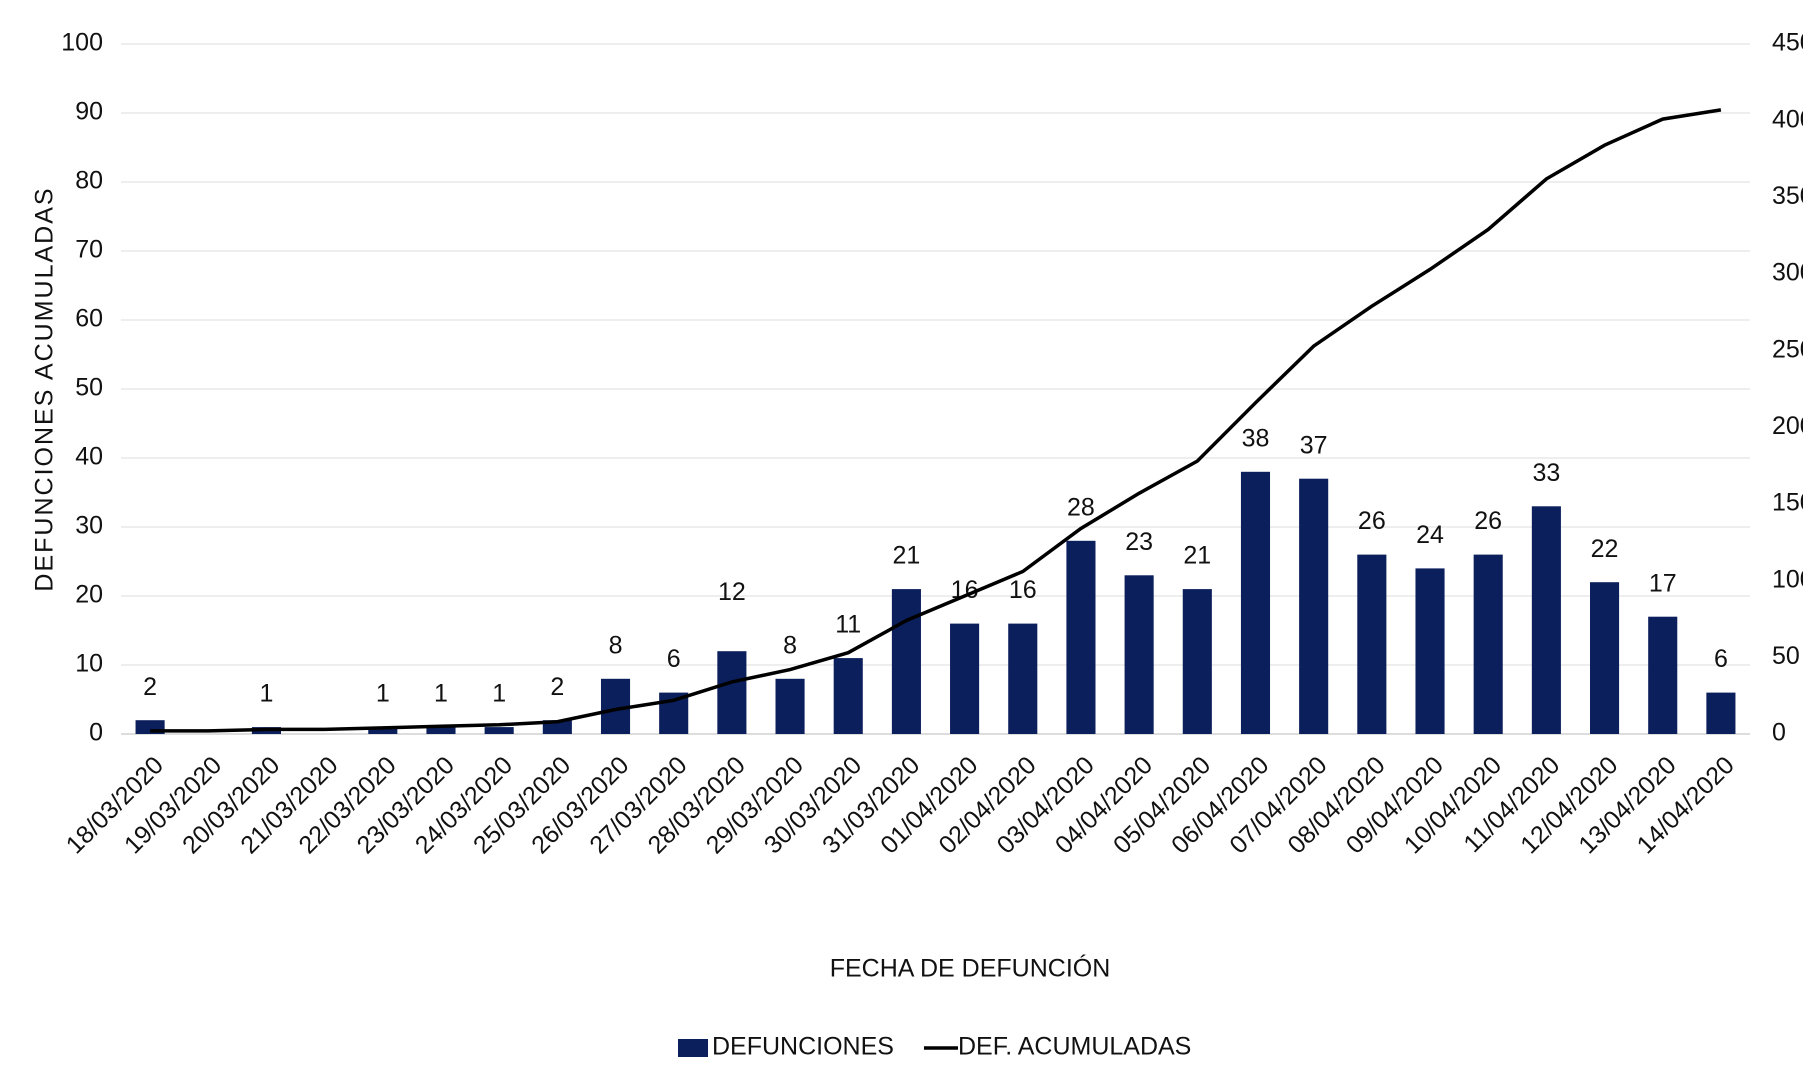  I want to click on x-axis-title: FECHA DE DEFUNCIÓN, so click(970, 968).